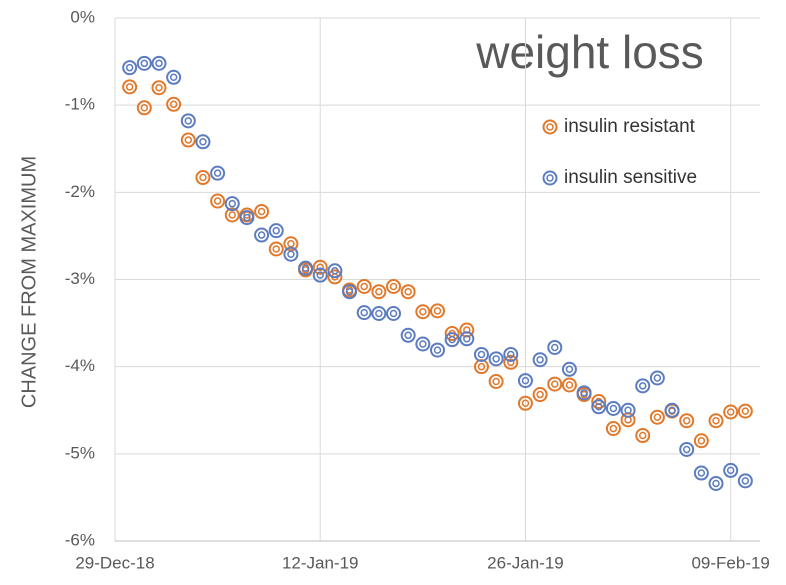 Image resolution: width=786 pixels, height=585 pixels. I want to click on y-axis-label: CHANGE FROM MAXIMUM, so click(29, 282).